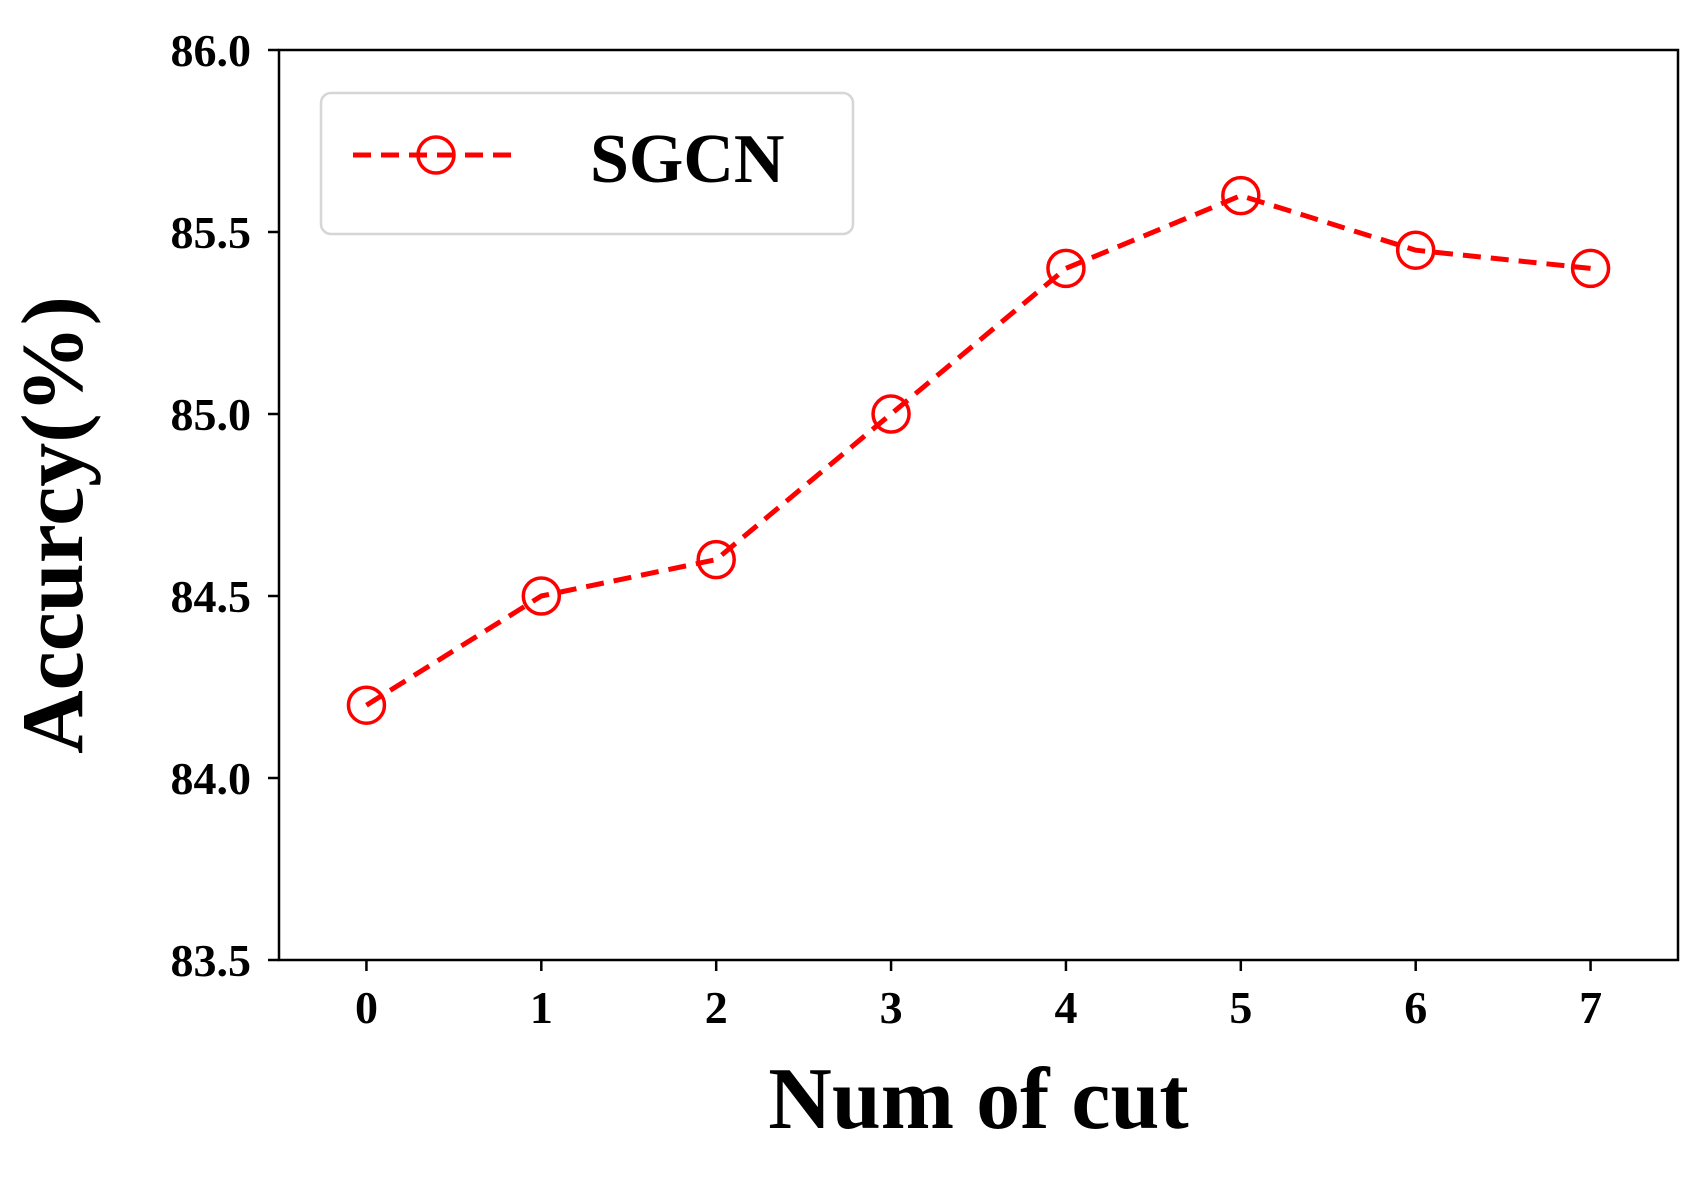 This screenshot has height=1179, width=1706. I want to click on y-tick-label: 84.5, so click(211, 596).